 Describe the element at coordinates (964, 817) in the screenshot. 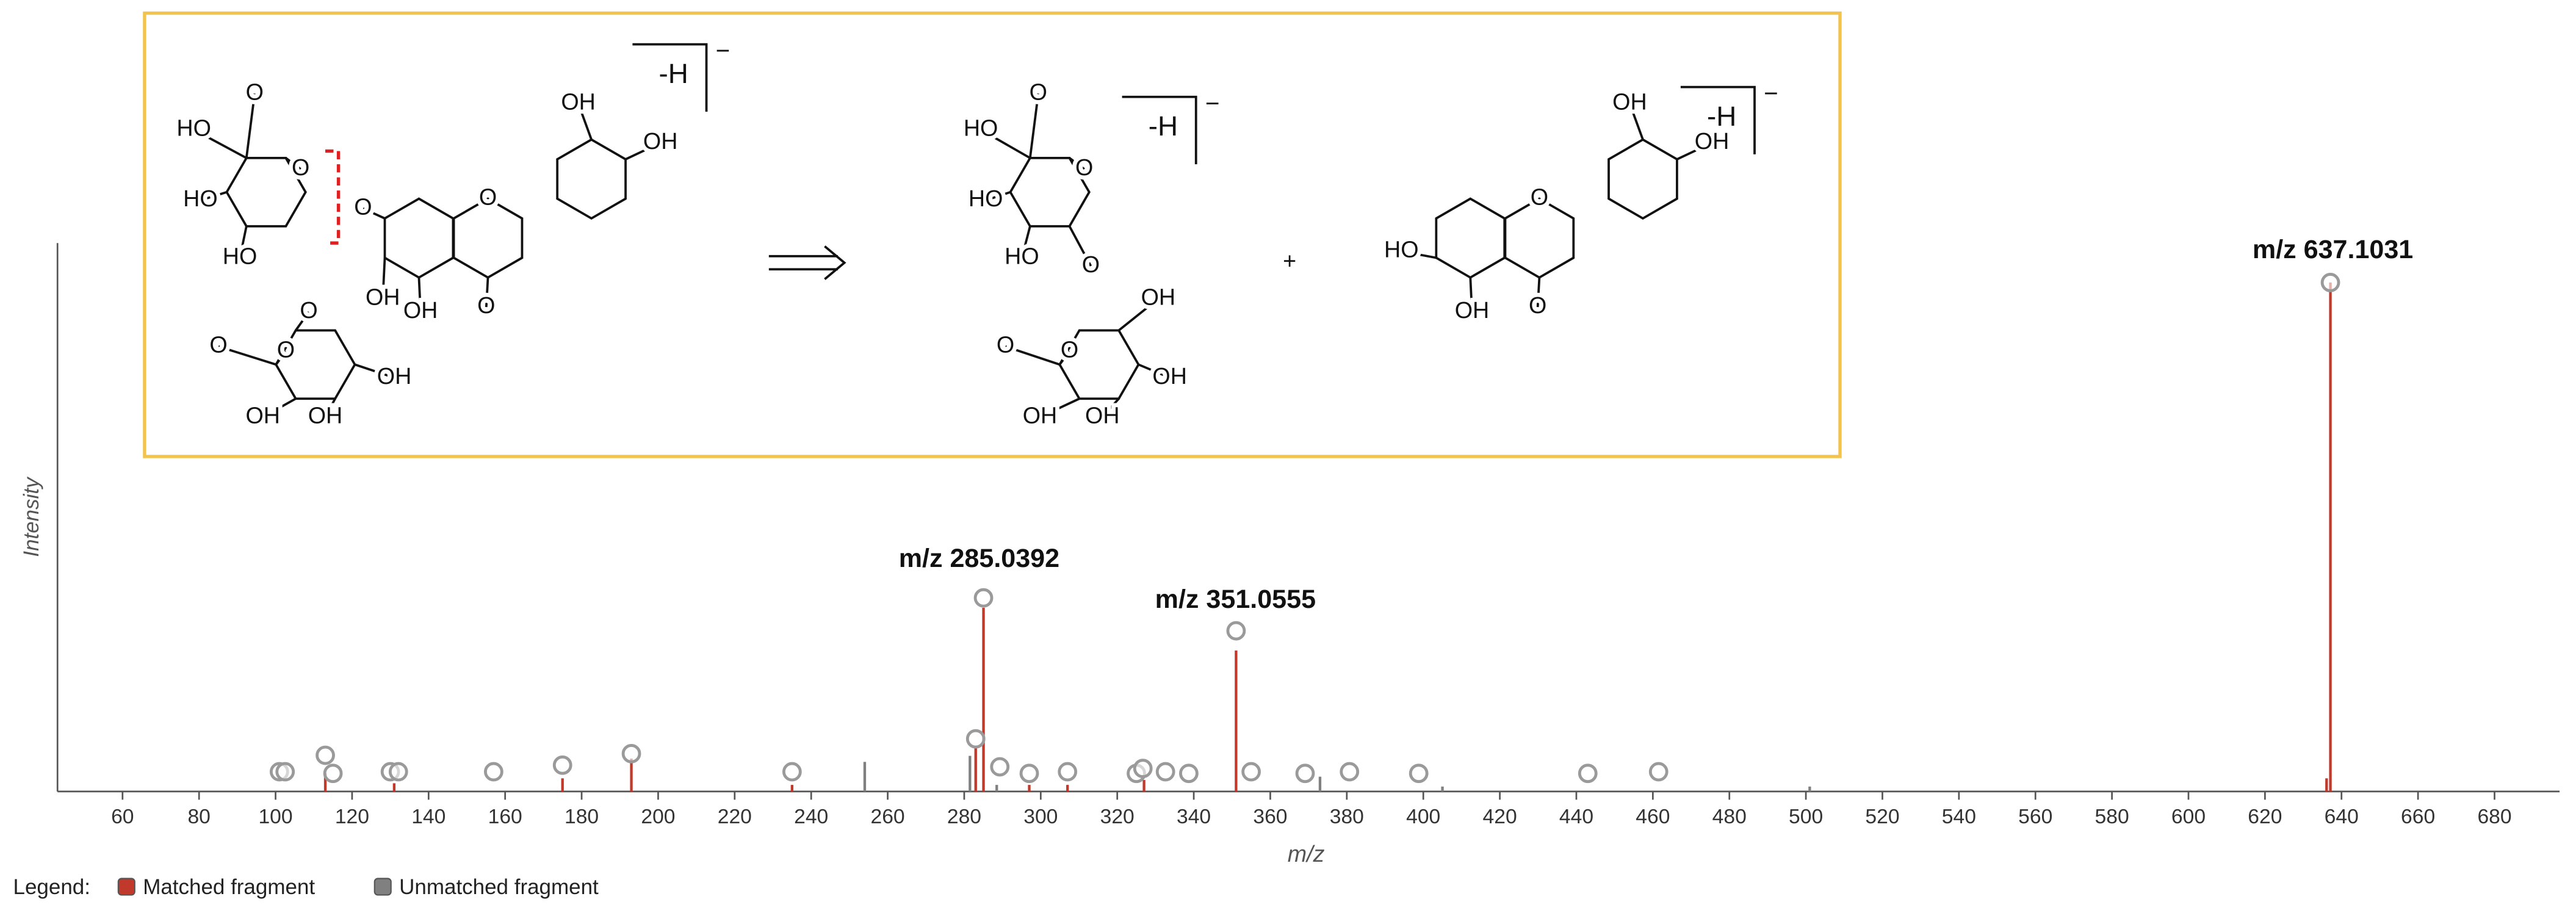

I see `x-tick-label: 280` at that location.